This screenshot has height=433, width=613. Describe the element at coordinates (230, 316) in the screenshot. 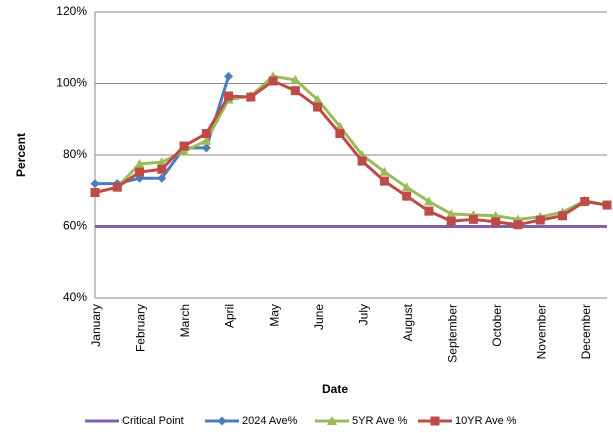

I see `x-tick-label: April` at that location.